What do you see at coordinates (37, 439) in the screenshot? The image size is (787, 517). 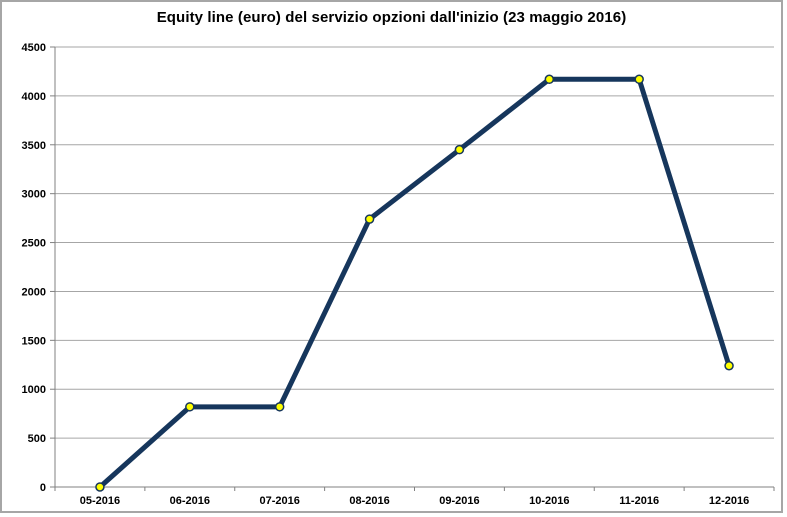 I see `y-tick-label: 500` at bounding box center [37, 439].